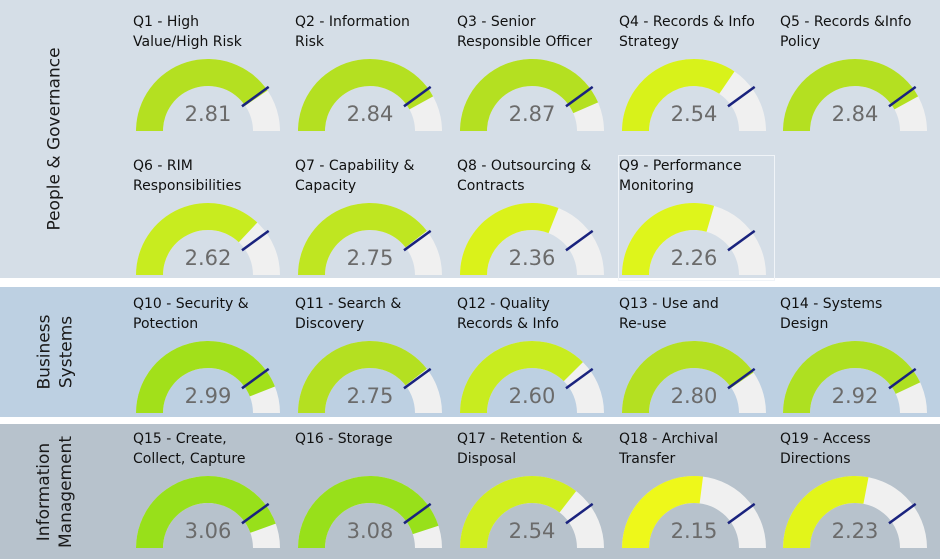 The width and height of the screenshot is (940, 559). I want to click on gauge-title: Q12 - Quality Records & Info, so click(537, 314).